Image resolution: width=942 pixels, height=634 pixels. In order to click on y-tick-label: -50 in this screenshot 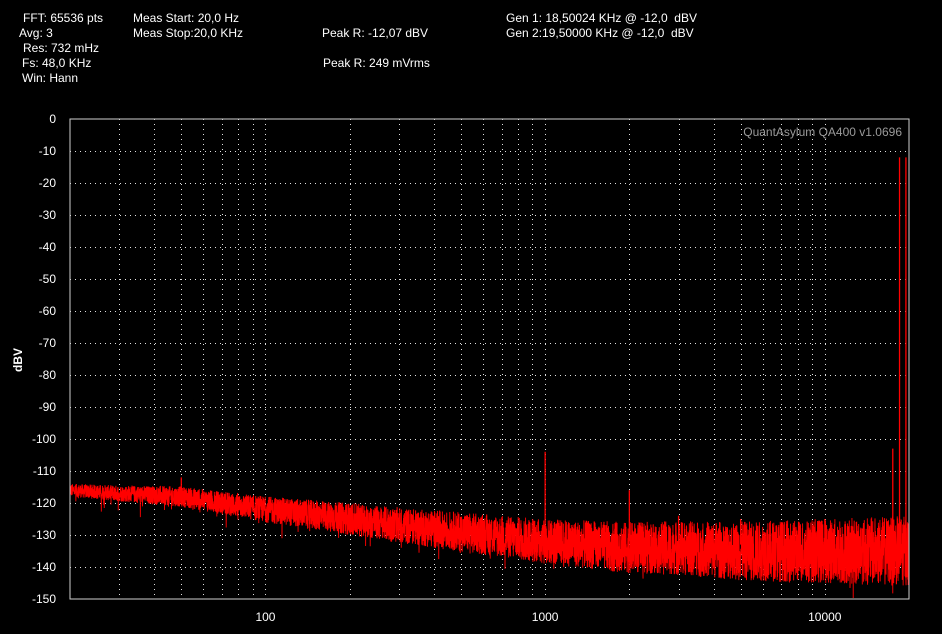, I will do `click(48, 279)`.